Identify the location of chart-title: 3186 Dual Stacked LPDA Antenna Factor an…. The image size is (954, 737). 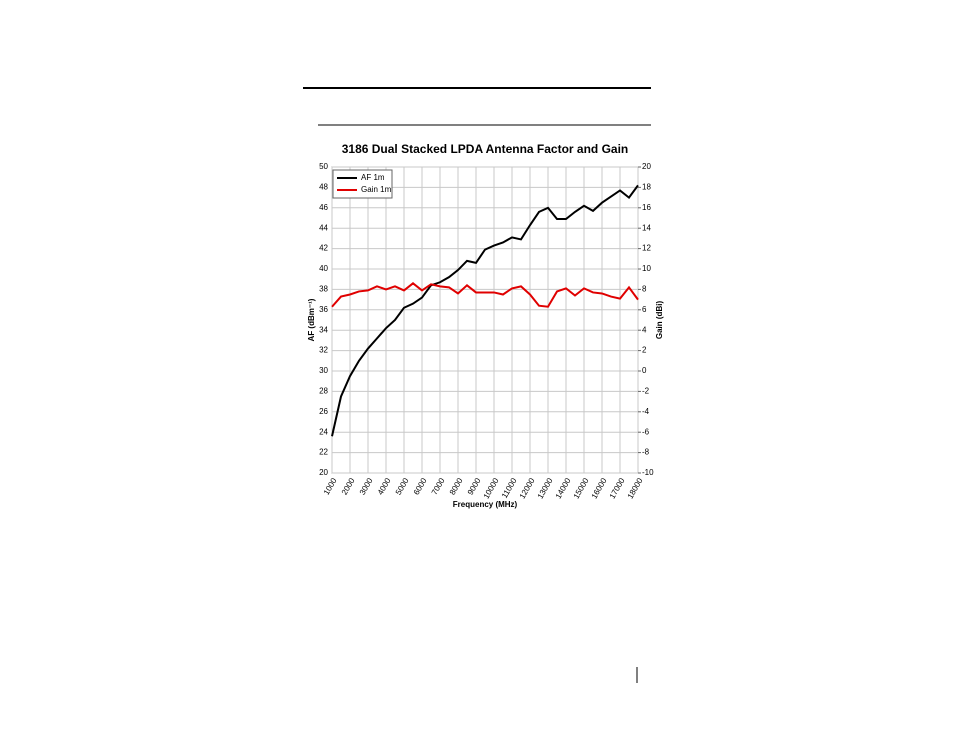
(485, 149).